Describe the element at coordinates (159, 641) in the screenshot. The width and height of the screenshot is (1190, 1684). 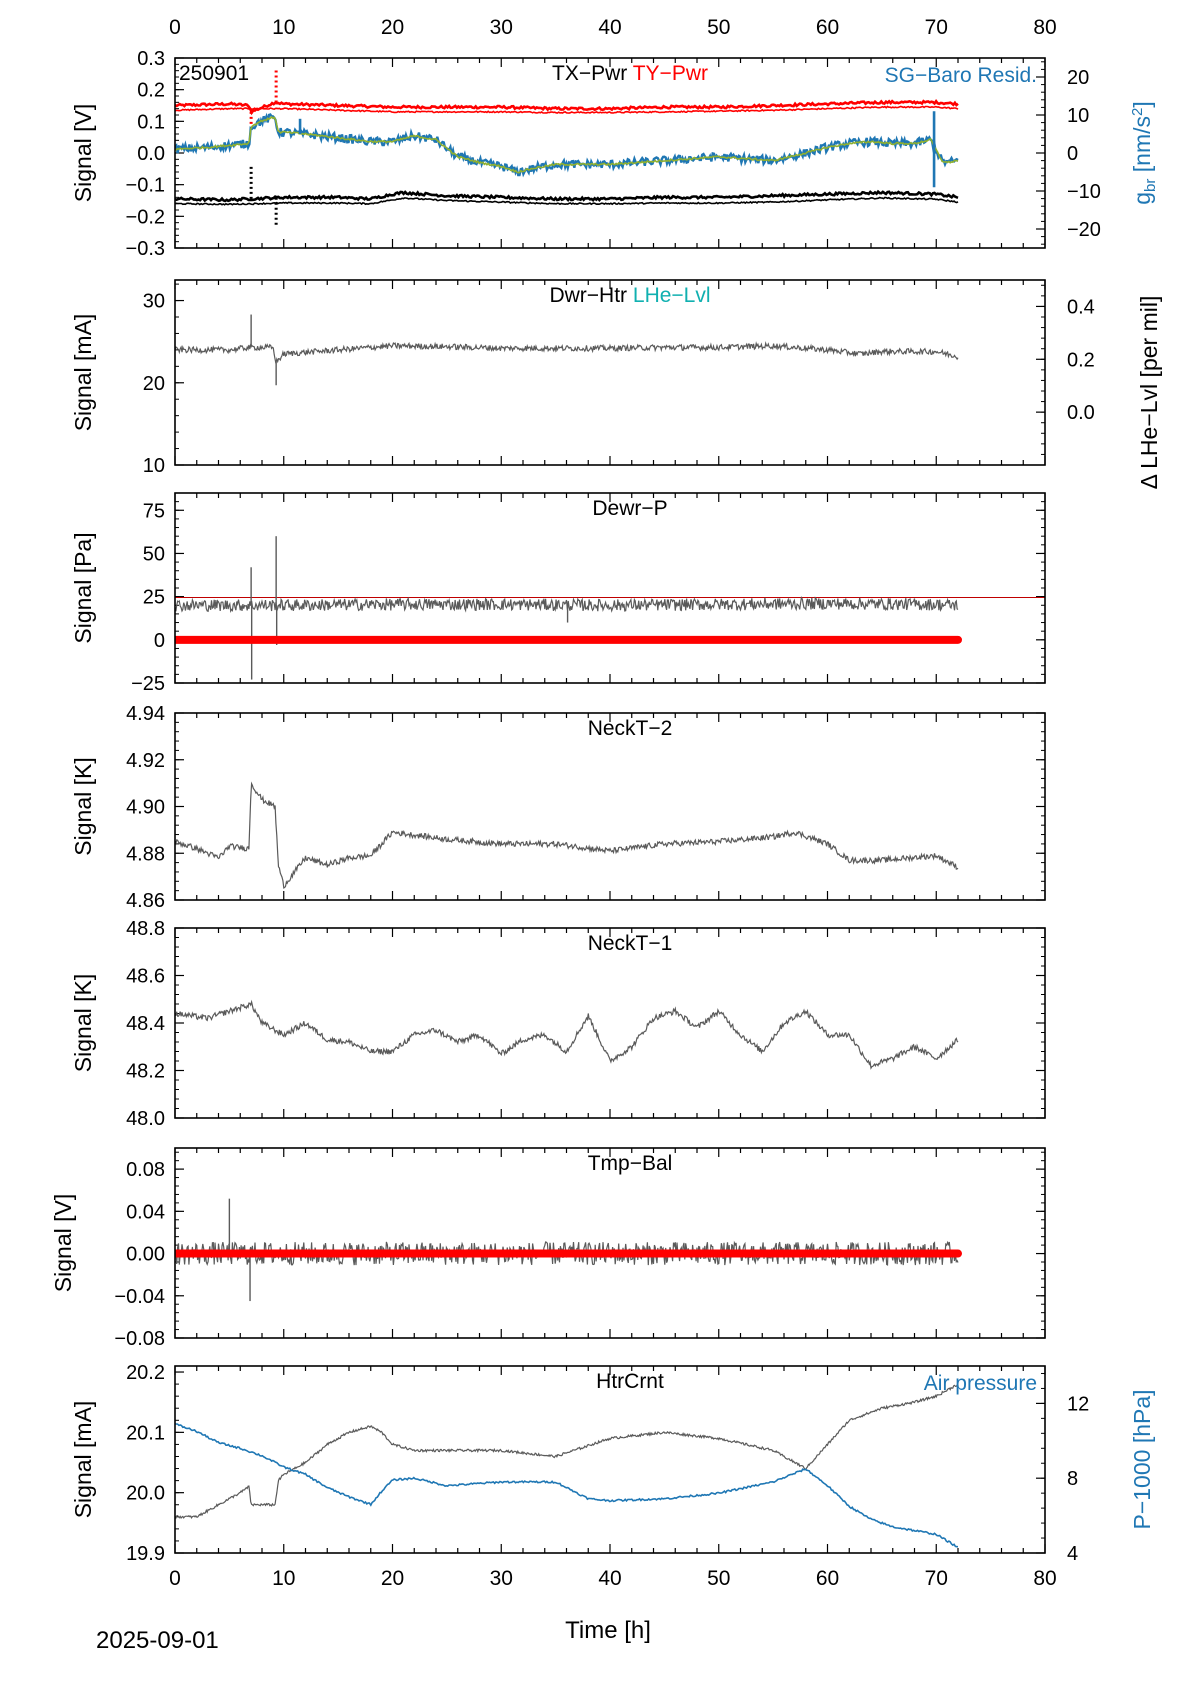
I see `y-tick-label: 0` at that location.